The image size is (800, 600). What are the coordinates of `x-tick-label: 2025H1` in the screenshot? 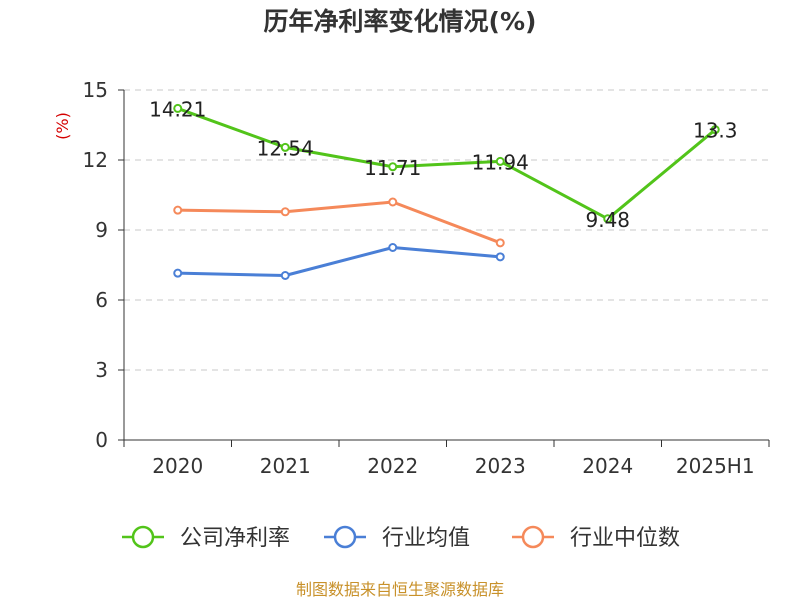 It's located at (715, 466).